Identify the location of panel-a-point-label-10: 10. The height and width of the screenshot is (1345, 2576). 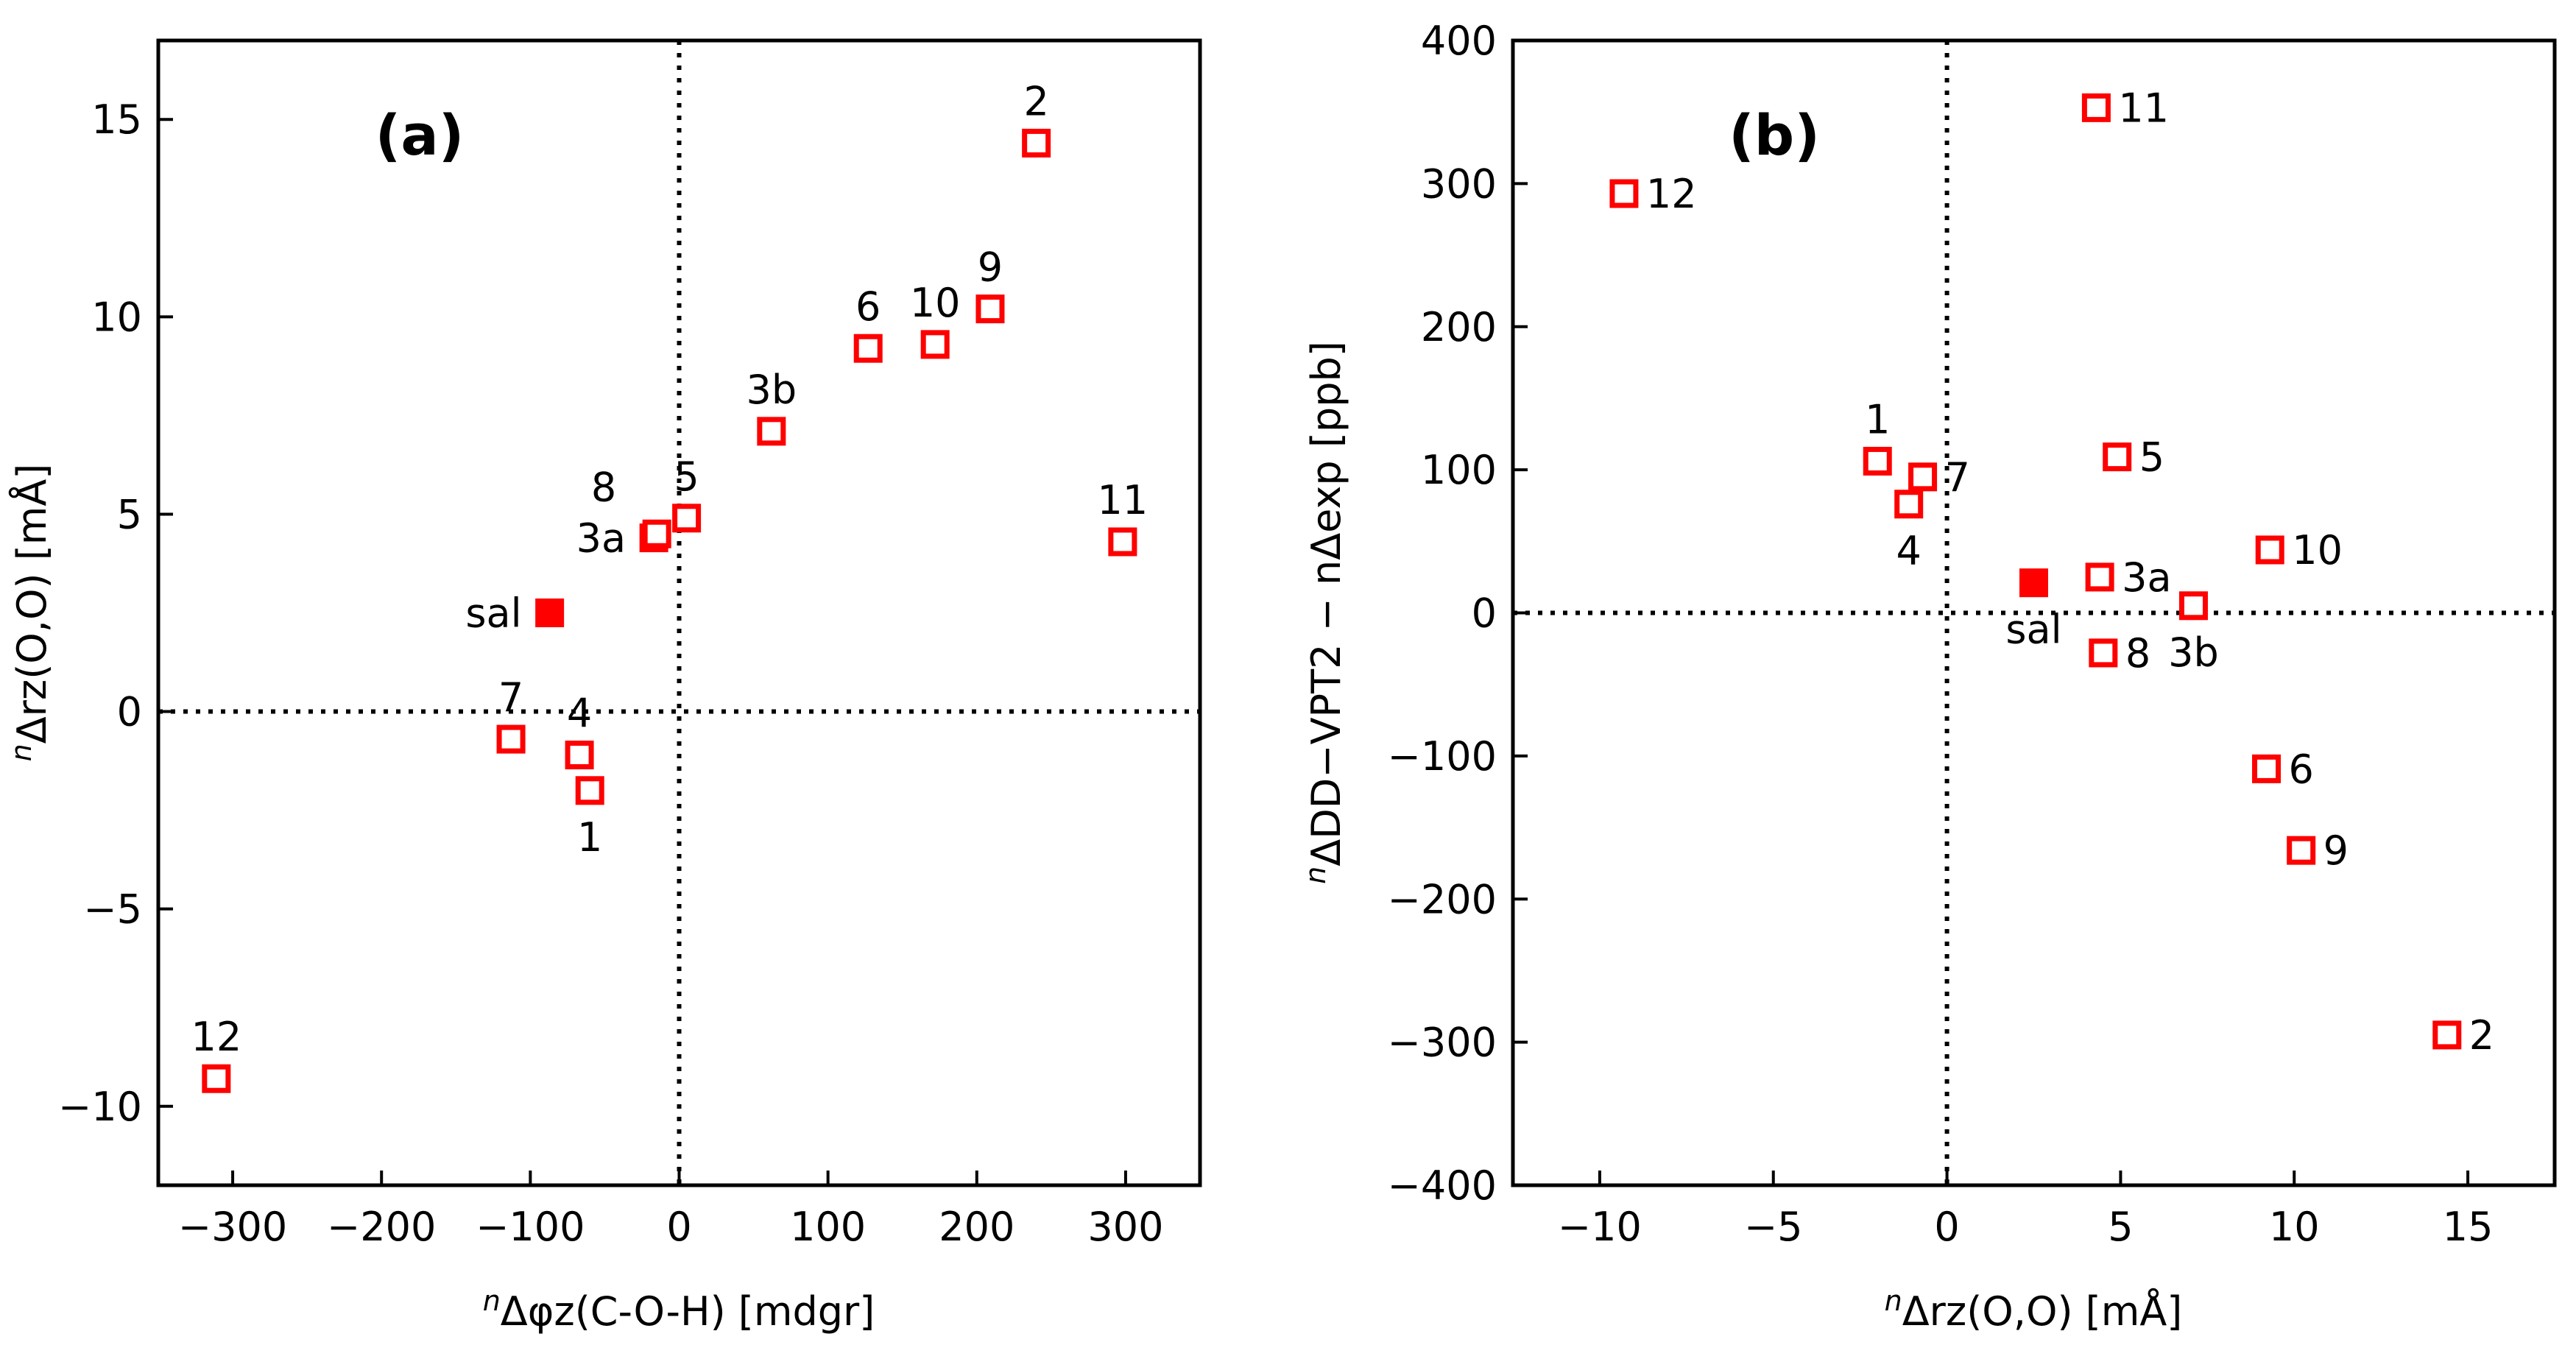
(935, 303).